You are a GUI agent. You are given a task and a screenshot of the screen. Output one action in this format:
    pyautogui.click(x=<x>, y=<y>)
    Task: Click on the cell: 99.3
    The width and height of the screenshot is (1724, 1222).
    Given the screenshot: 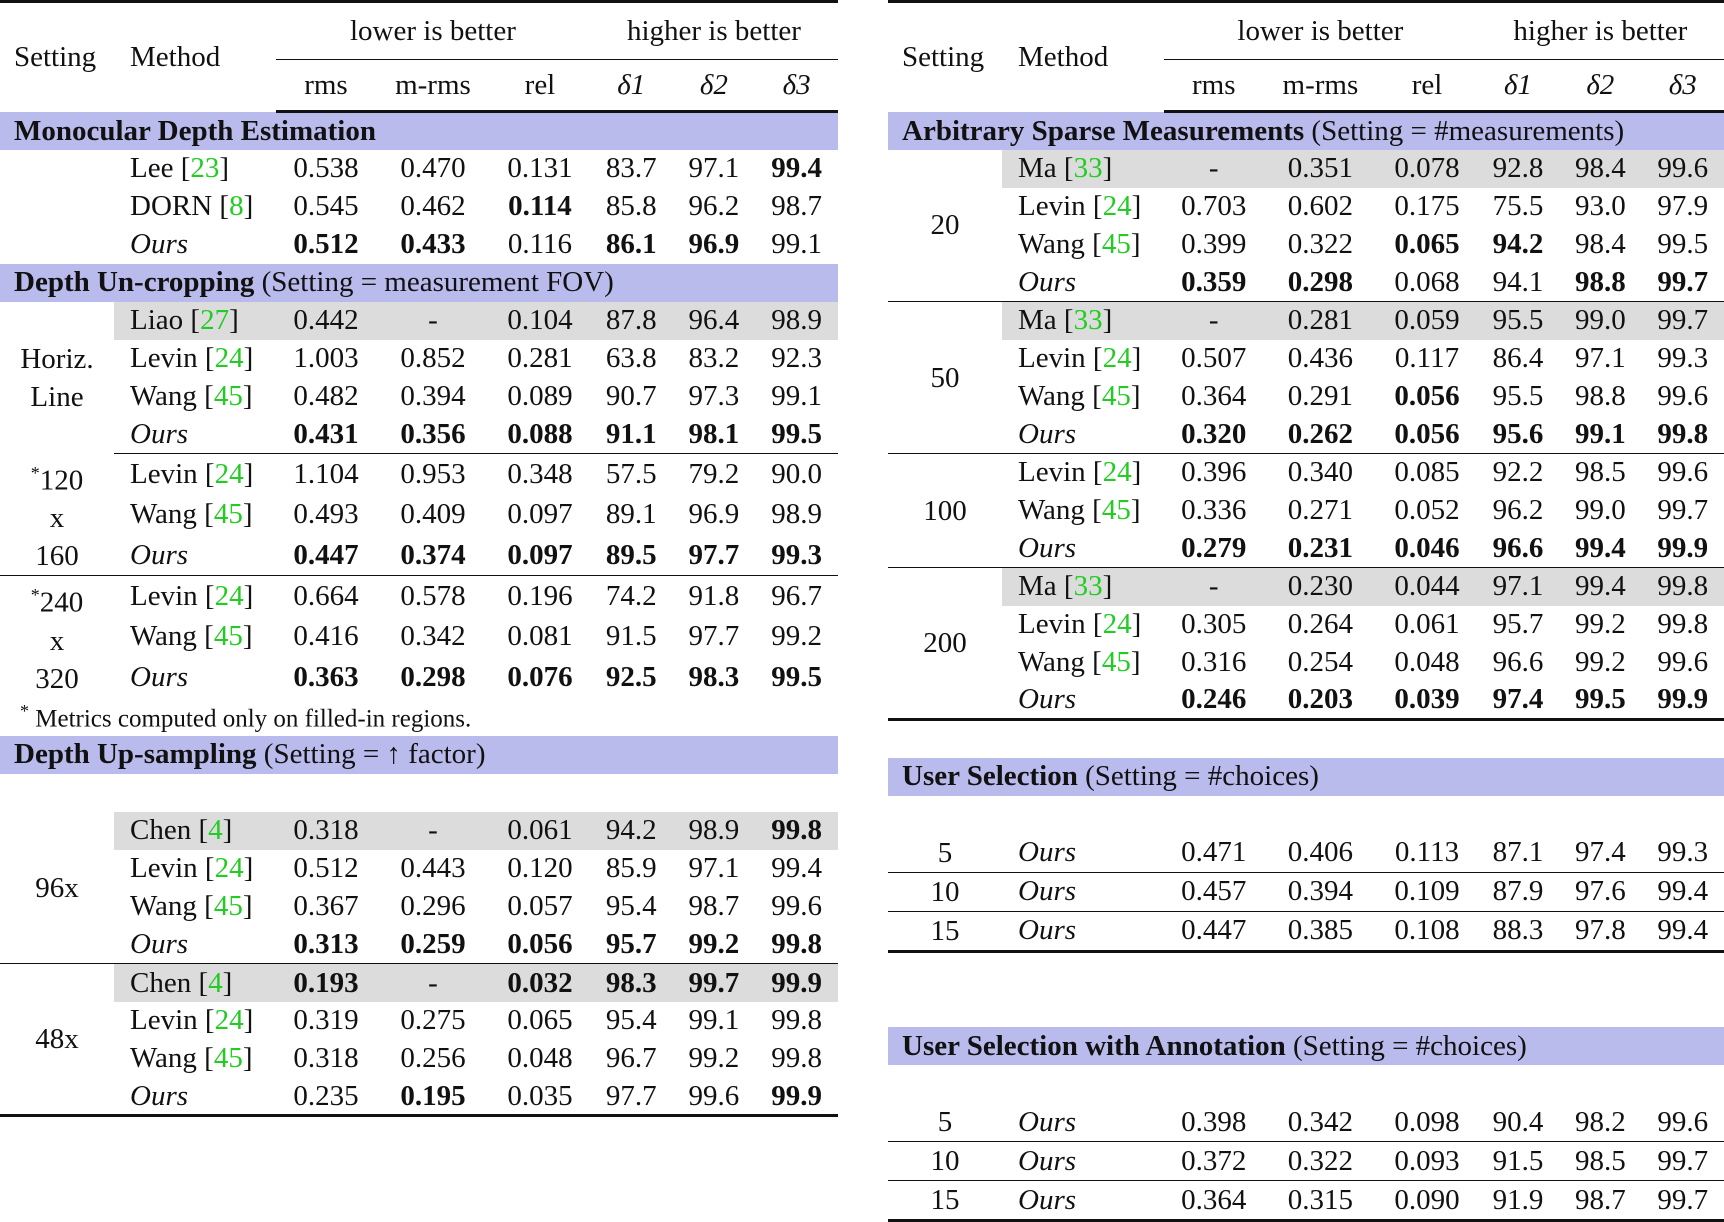 What is the action you would take?
    pyautogui.click(x=796, y=555)
    